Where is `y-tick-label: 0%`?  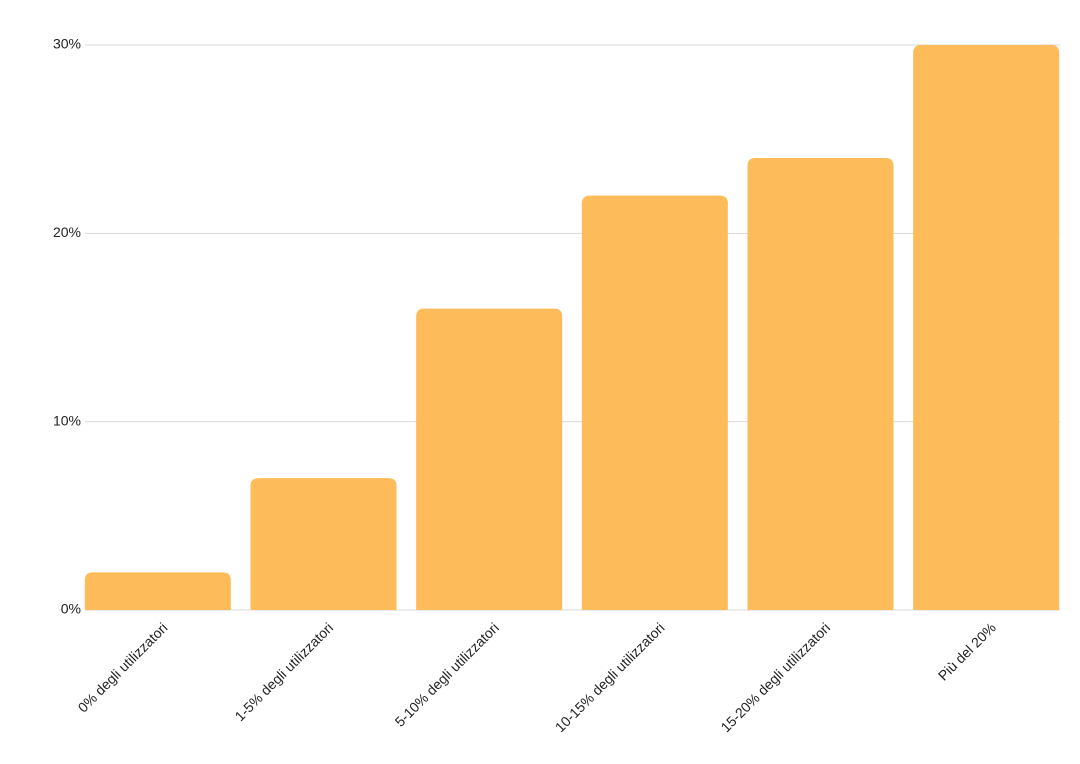
y-tick-label: 0% is located at coordinates (71, 609).